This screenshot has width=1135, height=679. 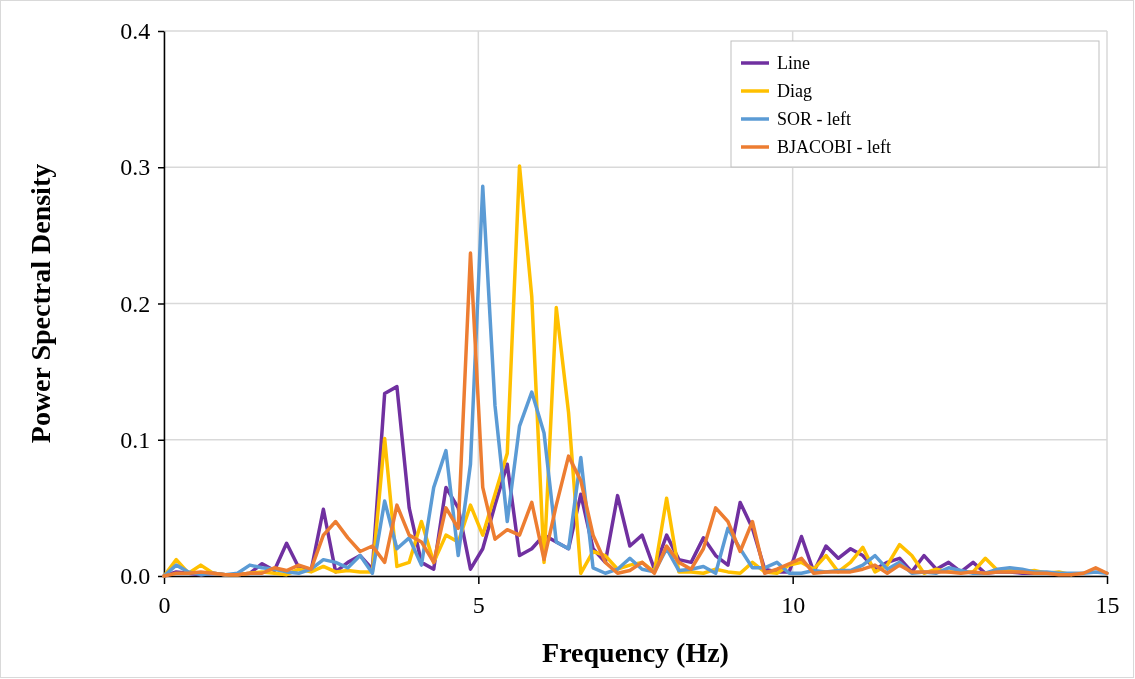 I want to click on legend-label: SOR - left, so click(x=814, y=119).